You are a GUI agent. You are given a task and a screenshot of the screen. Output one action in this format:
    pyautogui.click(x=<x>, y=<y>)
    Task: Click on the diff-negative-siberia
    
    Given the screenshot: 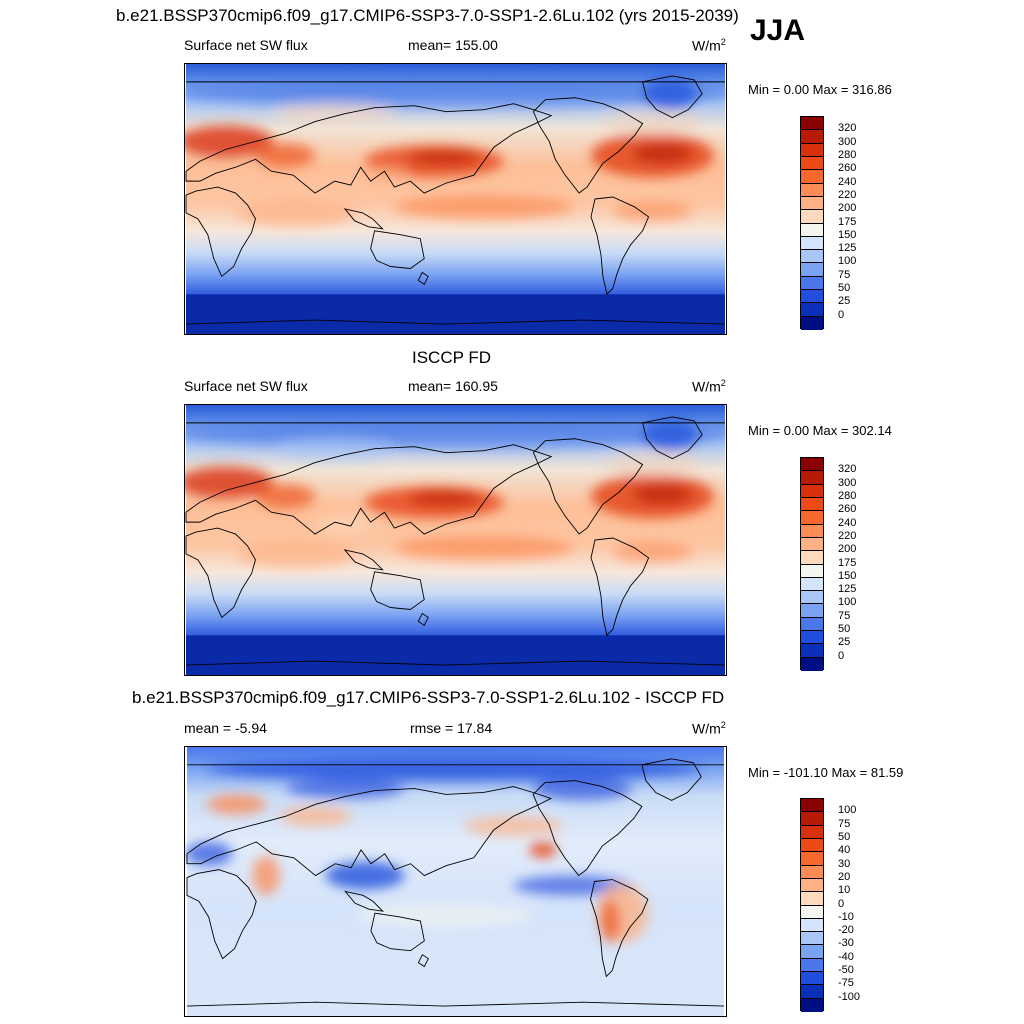 What is the action you would take?
    pyautogui.click(x=345, y=788)
    